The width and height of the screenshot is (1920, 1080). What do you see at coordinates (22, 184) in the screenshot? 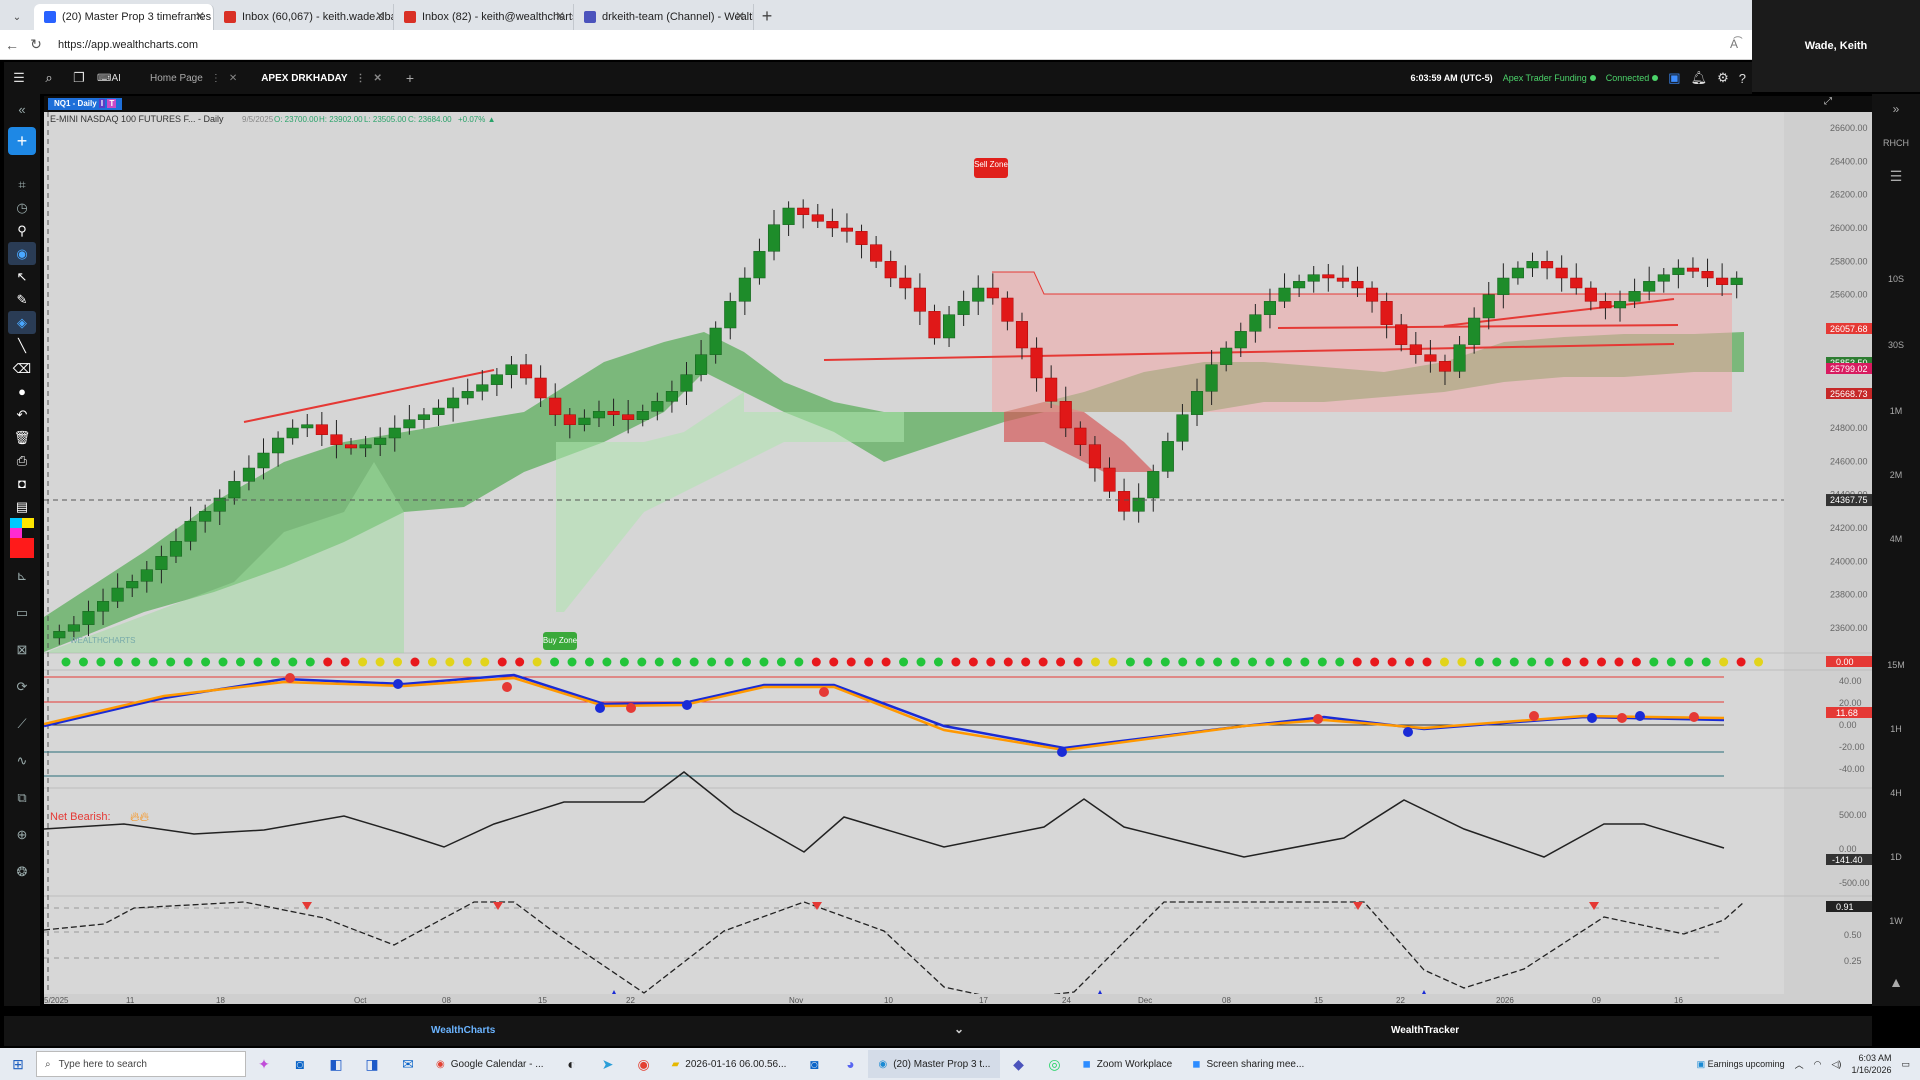
I see `chart-type-icon: ⌗` at bounding box center [22, 184].